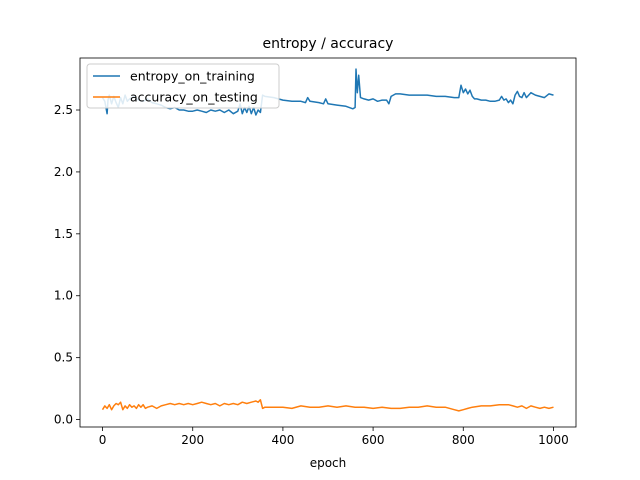  I want to click on legend: entropy_on_training accuracy_on_testing, so click(183, 86).